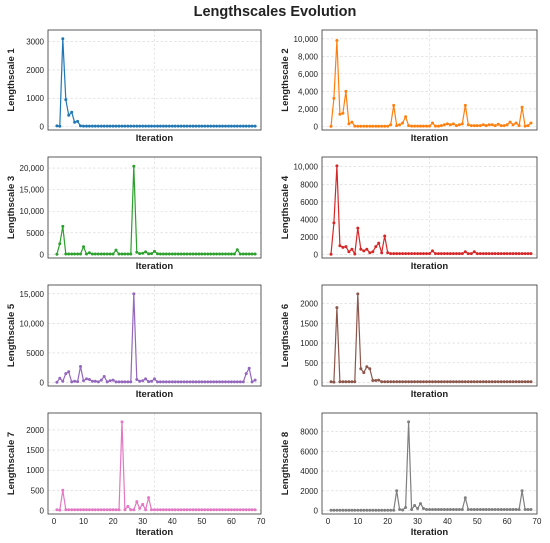 The width and height of the screenshot is (550, 543). I want to click on y-tick-label: 20,000, so click(32, 168).